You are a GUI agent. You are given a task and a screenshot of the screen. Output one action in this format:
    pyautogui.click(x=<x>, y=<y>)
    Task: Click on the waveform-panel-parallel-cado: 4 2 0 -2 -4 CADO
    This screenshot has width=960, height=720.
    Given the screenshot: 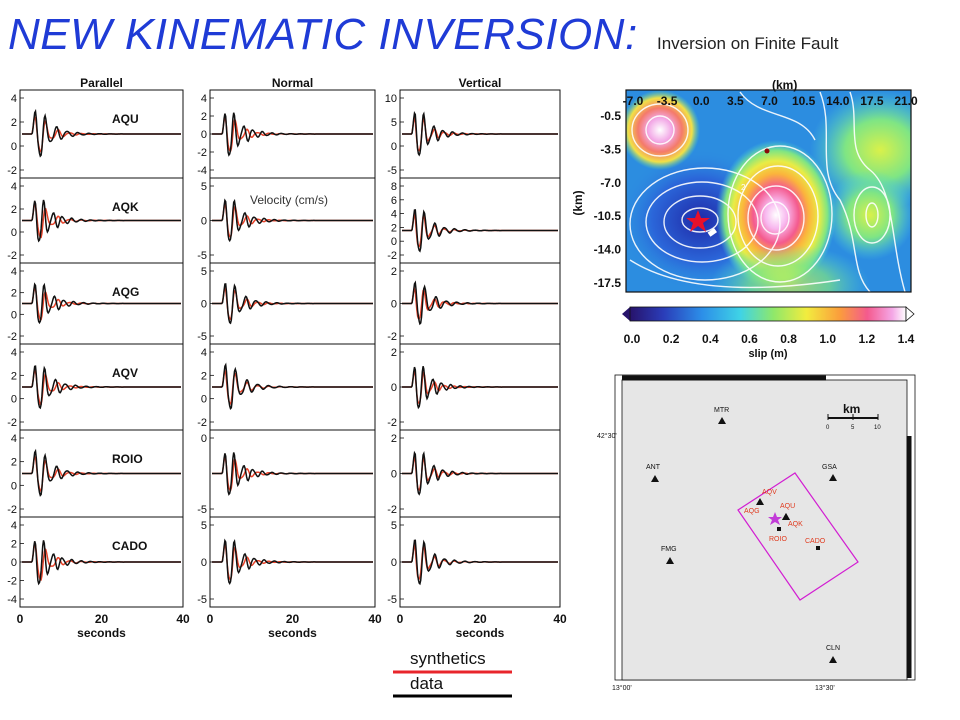 What is the action you would take?
    pyautogui.click(x=95, y=562)
    